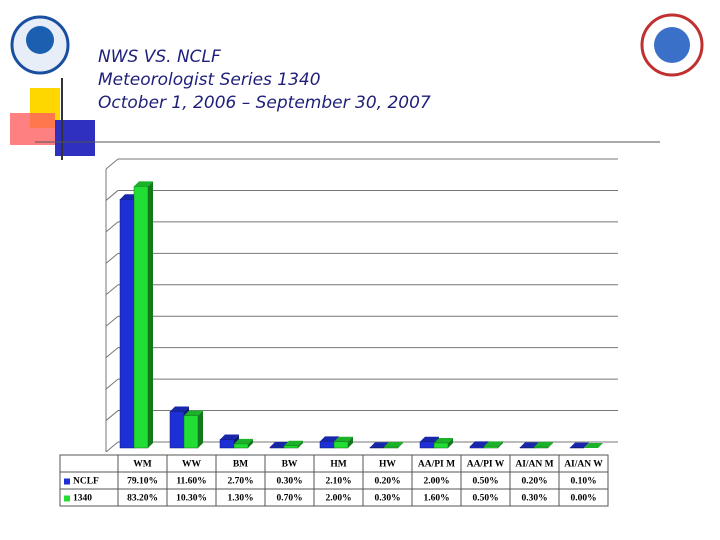  What do you see at coordinates (534, 465) in the screenshot?
I see `x-tick-label: AI/AN M` at bounding box center [534, 465].